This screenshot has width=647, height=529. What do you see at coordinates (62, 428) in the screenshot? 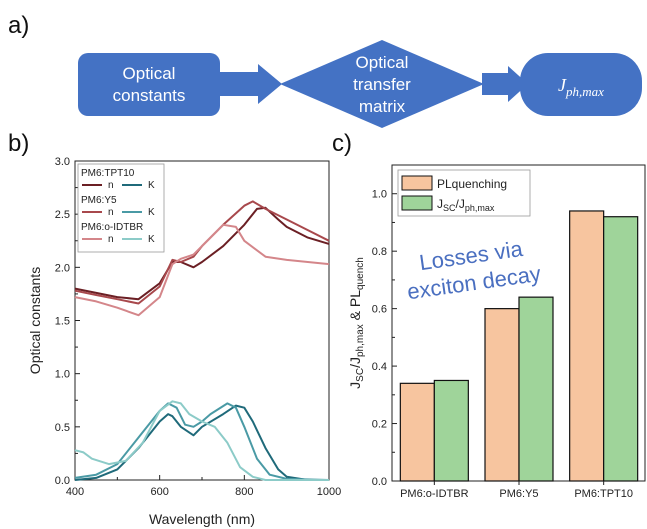
I see `y-tick-label-b: 0.5` at bounding box center [62, 428].